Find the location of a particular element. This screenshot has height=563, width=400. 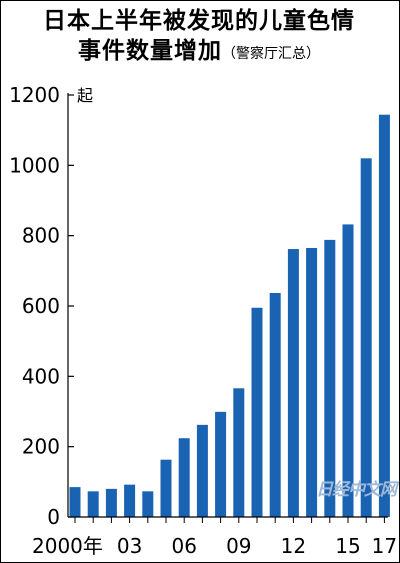

bar-2014 is located at coordinates (330, 378).